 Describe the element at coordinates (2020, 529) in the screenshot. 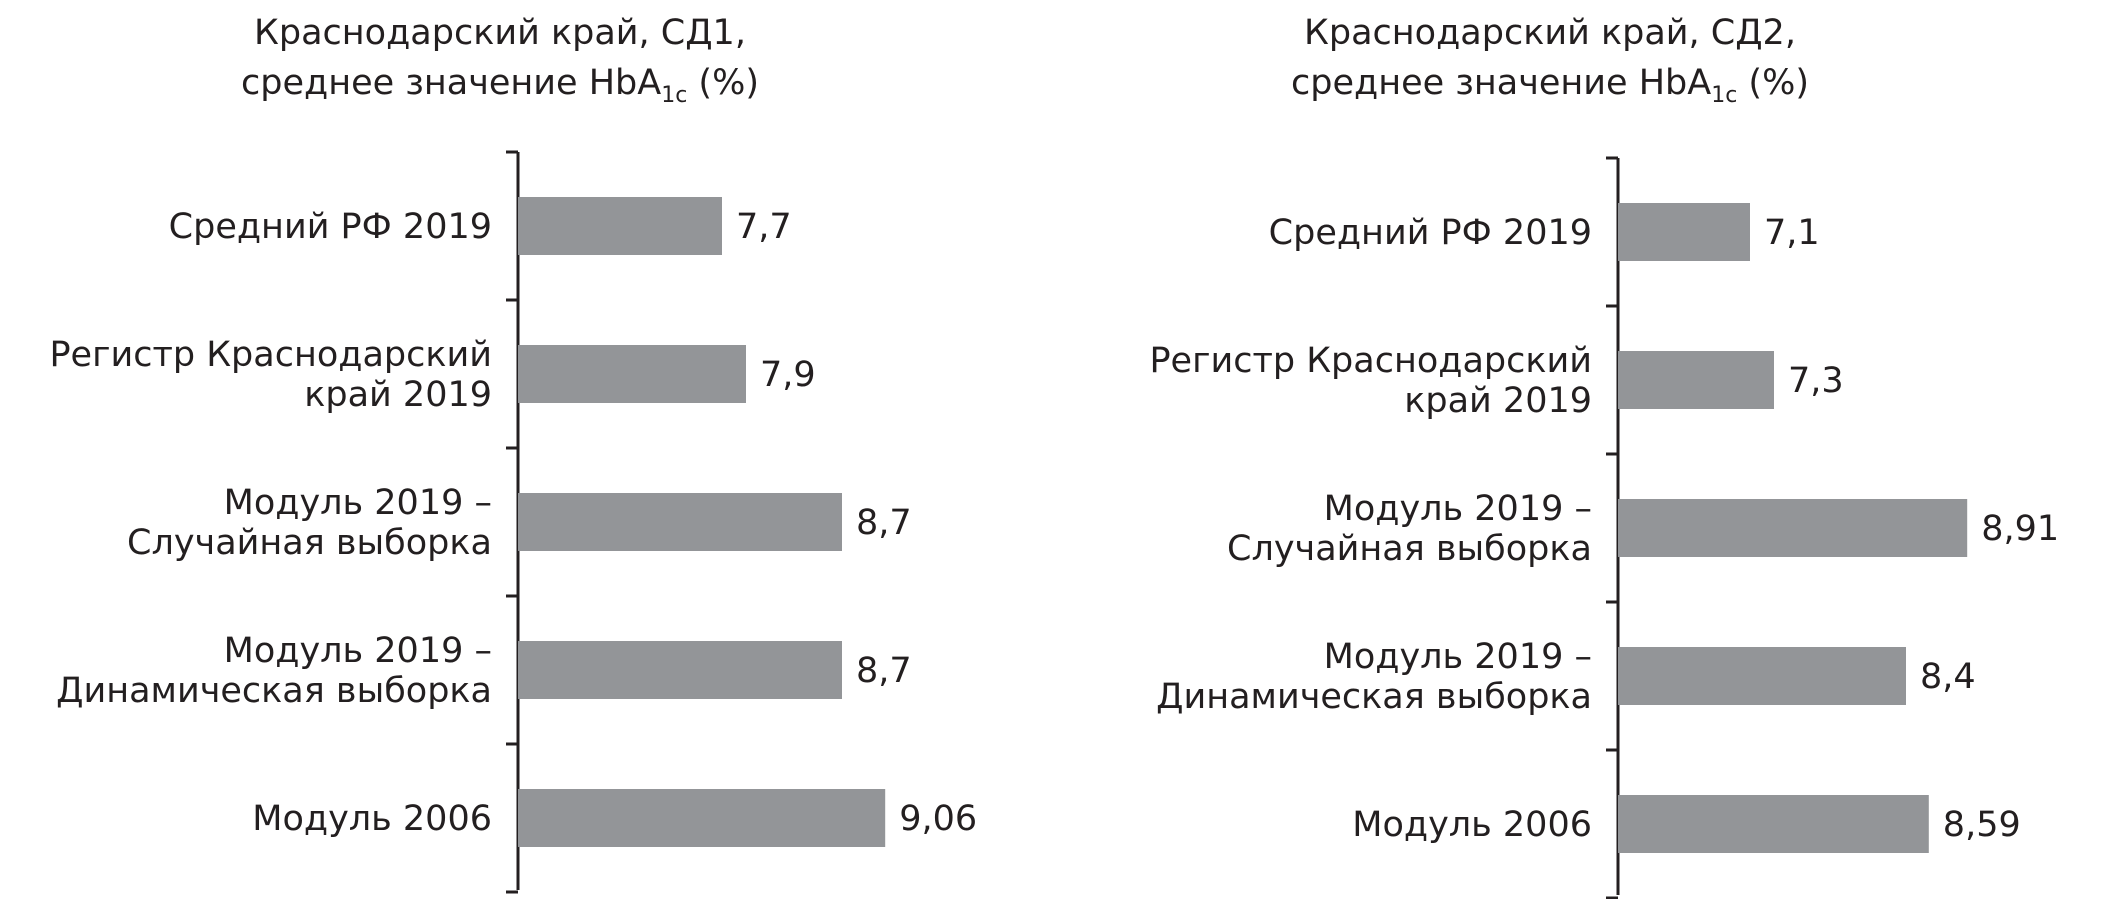

I see `value-label: 8,91` at that location.